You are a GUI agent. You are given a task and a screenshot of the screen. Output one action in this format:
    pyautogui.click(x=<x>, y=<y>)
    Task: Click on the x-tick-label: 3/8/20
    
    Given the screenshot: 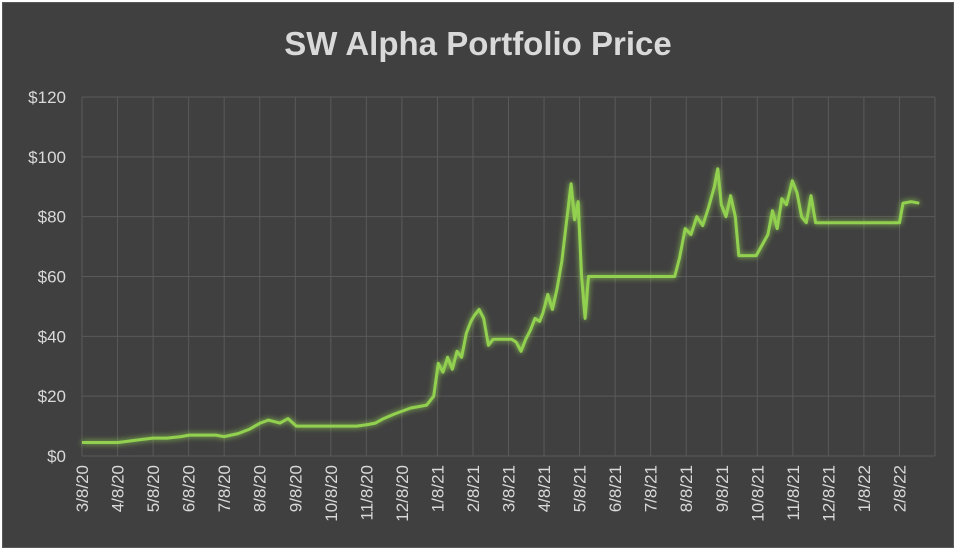 What is the action you would take?
    pyautogui.click(x=82, y=488)
    